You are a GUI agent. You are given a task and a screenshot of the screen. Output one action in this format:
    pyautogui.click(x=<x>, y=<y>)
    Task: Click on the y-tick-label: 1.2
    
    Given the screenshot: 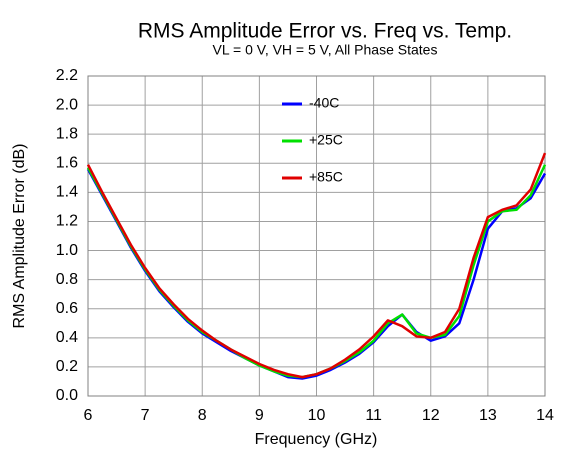 What is the action you would take?
    pyautogui.click(x=67, y=221)
    